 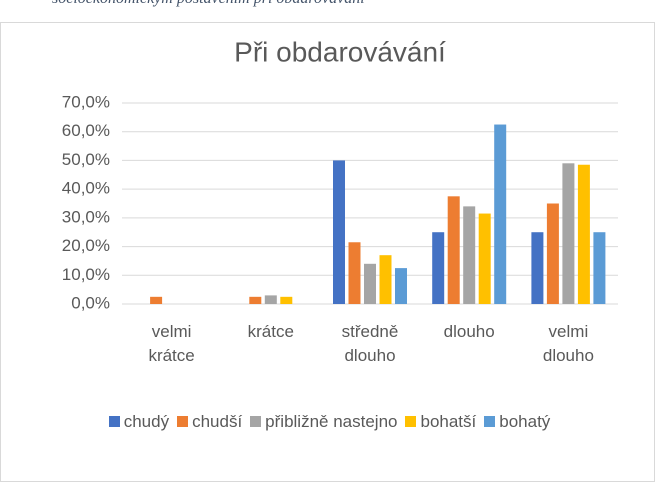 I want to click on y-tick-label: 50,0%, so click(x=86, y=159).